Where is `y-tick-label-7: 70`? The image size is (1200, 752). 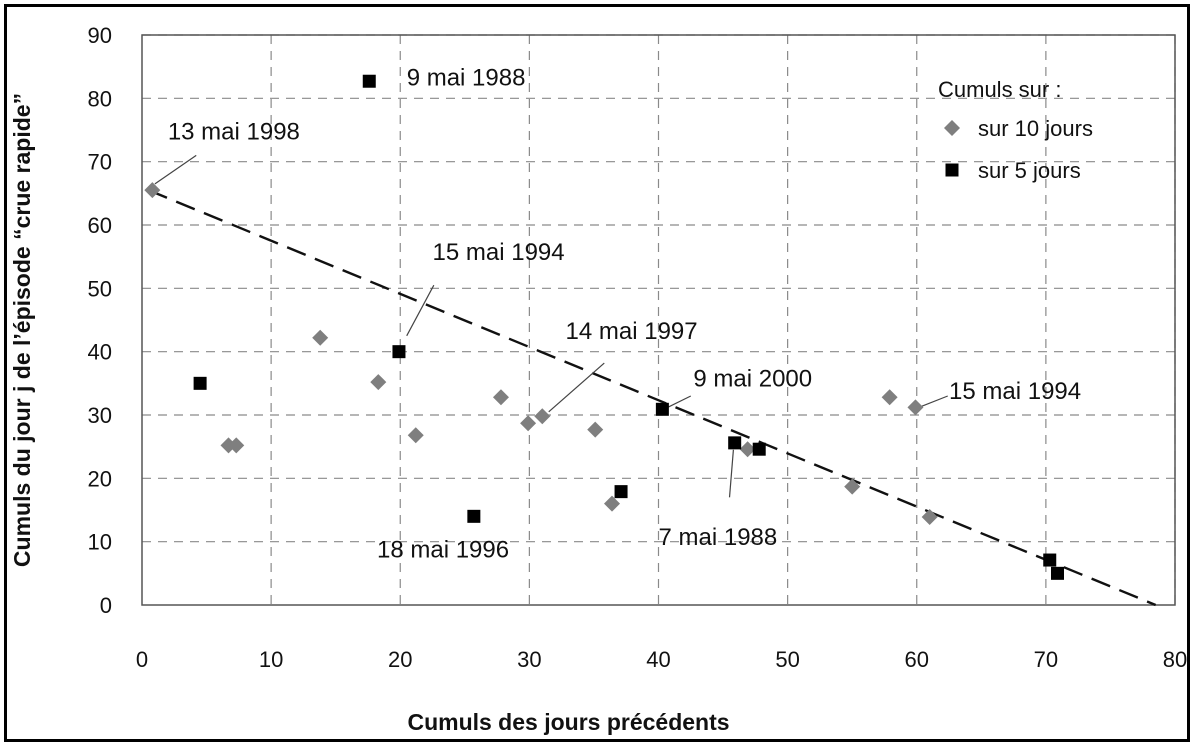 y-tick-label-7: 70 is located at coordinates (100, 162).